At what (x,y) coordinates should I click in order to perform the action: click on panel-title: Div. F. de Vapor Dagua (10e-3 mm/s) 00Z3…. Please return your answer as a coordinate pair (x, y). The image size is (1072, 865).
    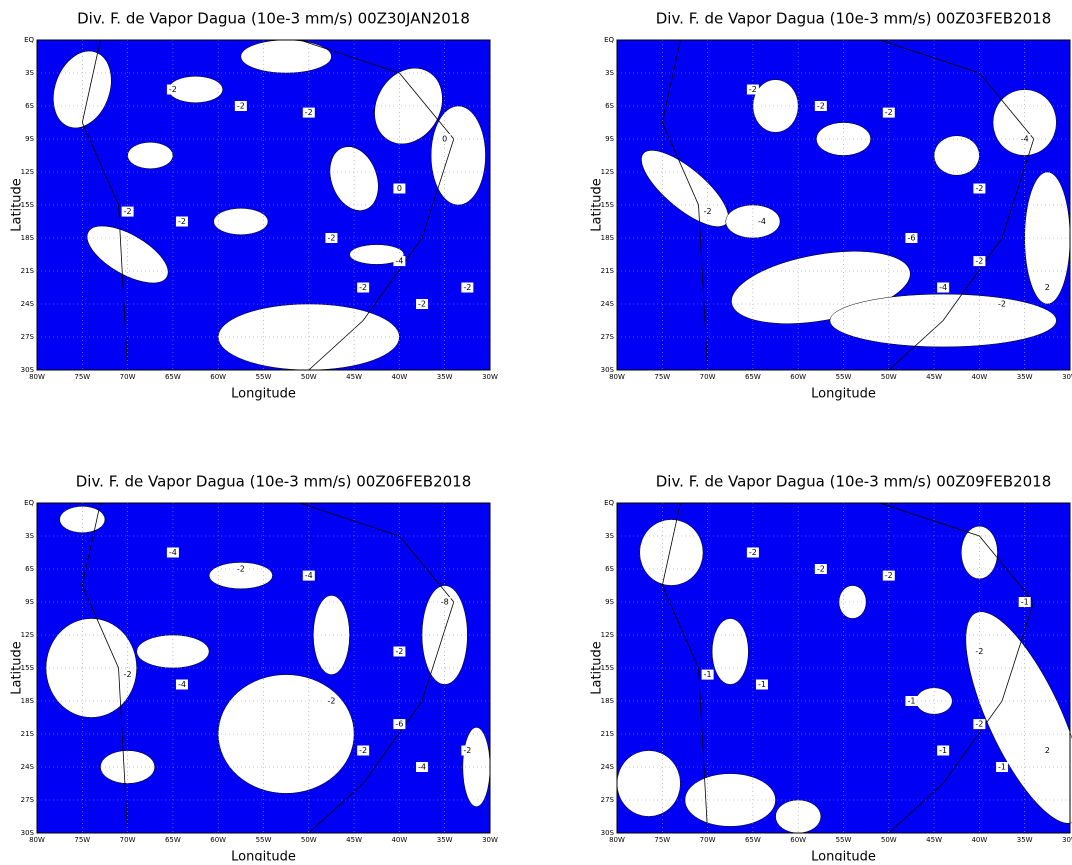
    Looking at the image, I should click on (273, 19).